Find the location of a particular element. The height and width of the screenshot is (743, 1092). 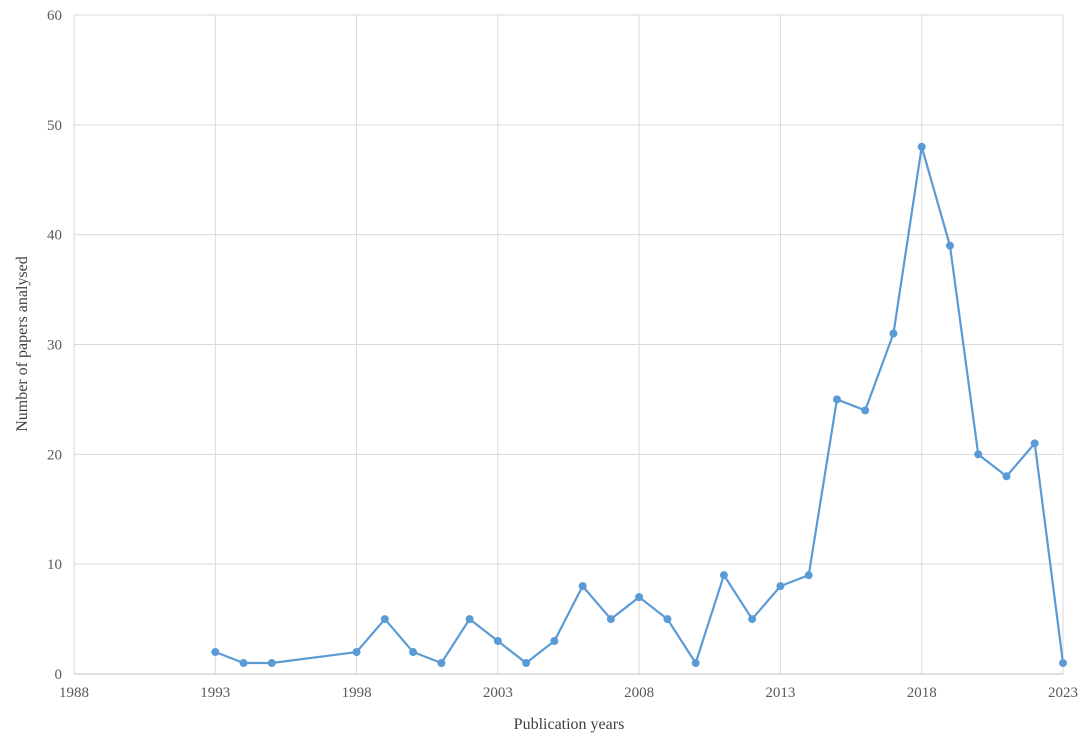

y-tick-label: 10 is located at coordinates (54, 565).